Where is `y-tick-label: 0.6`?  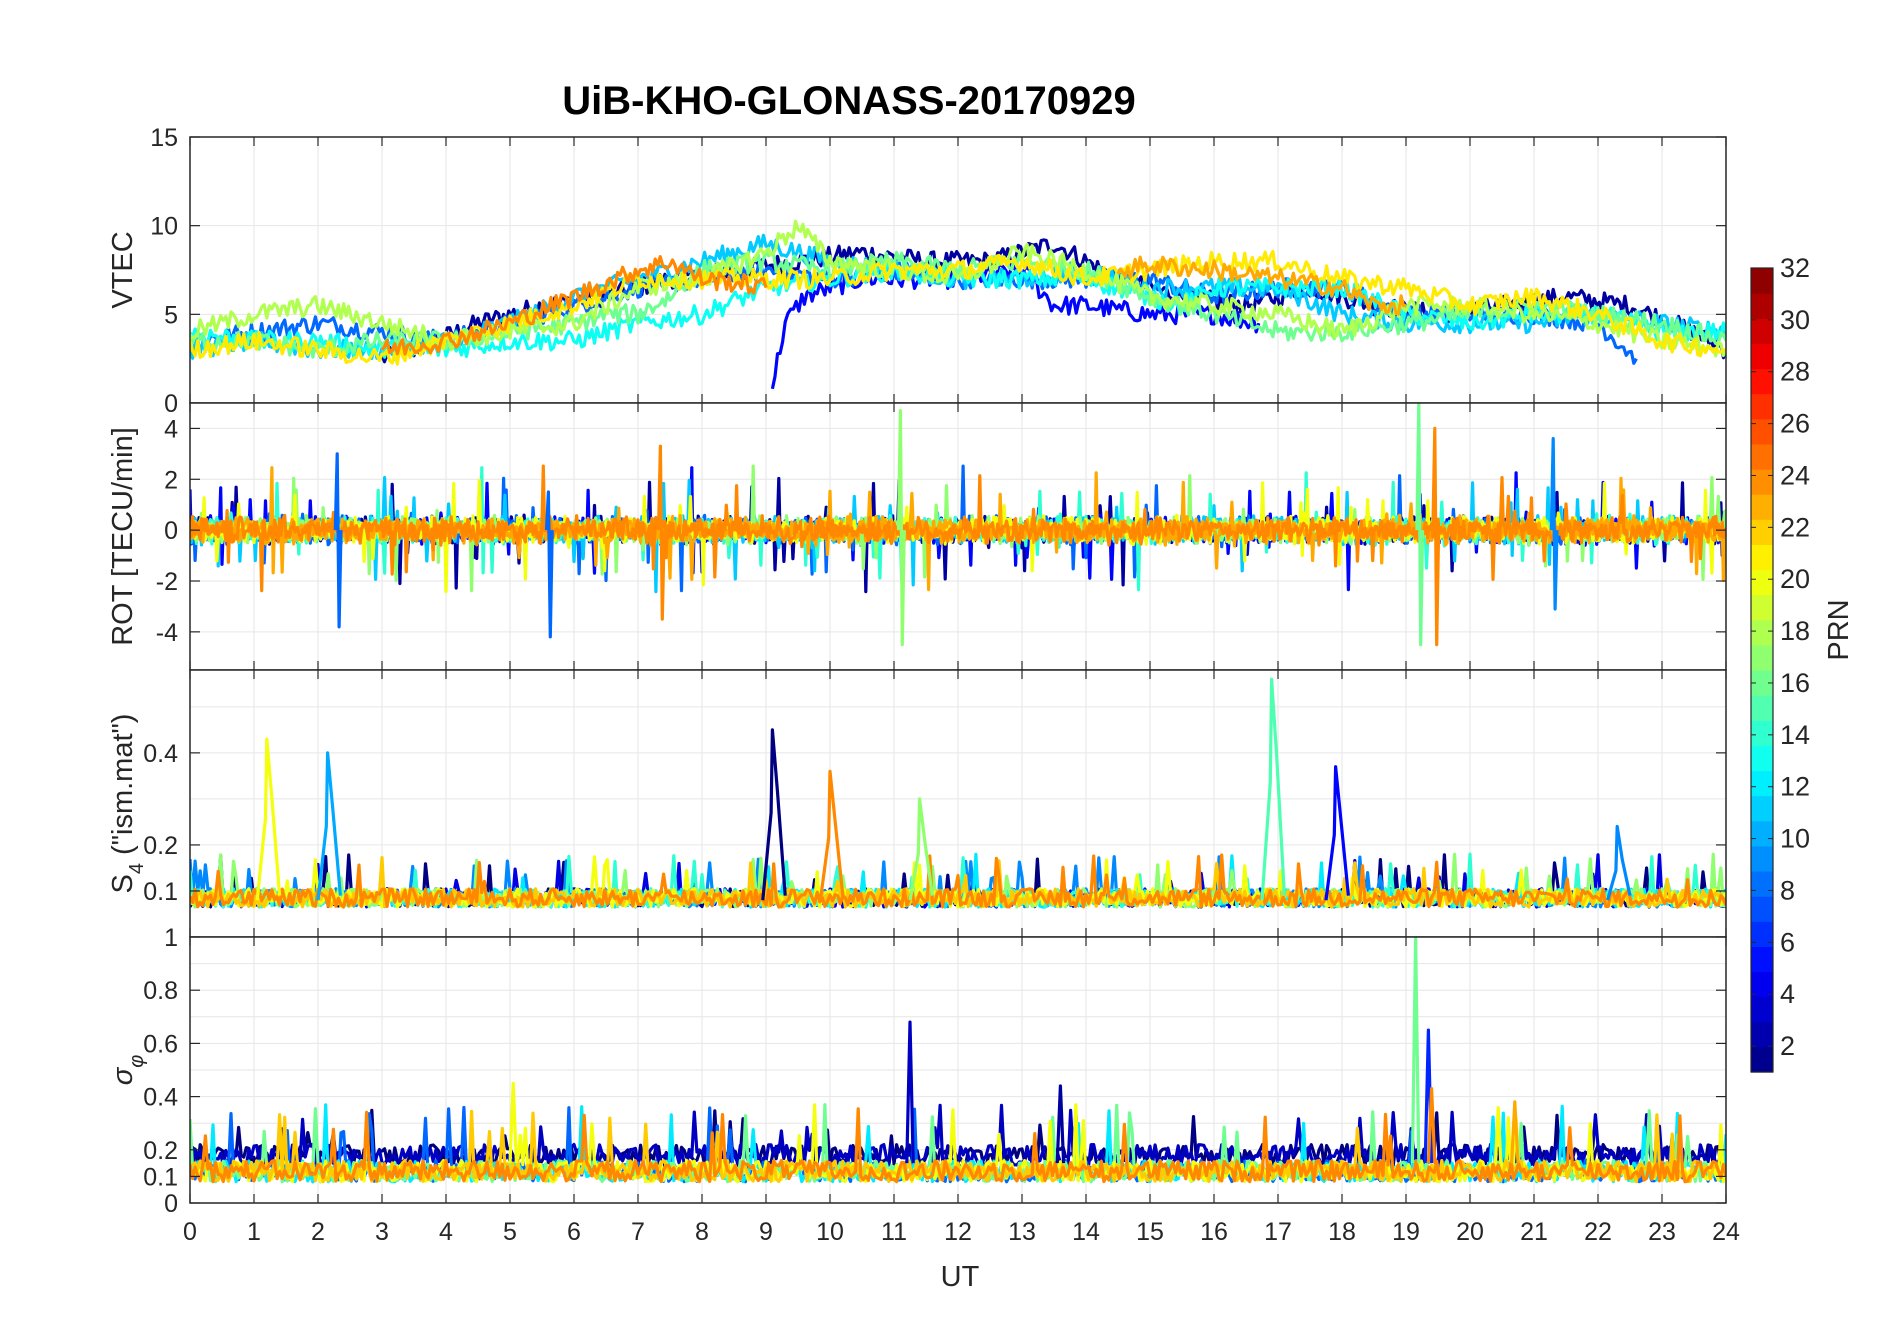 y-tick-label: 0.6 is located at coordinates (160, 1044).